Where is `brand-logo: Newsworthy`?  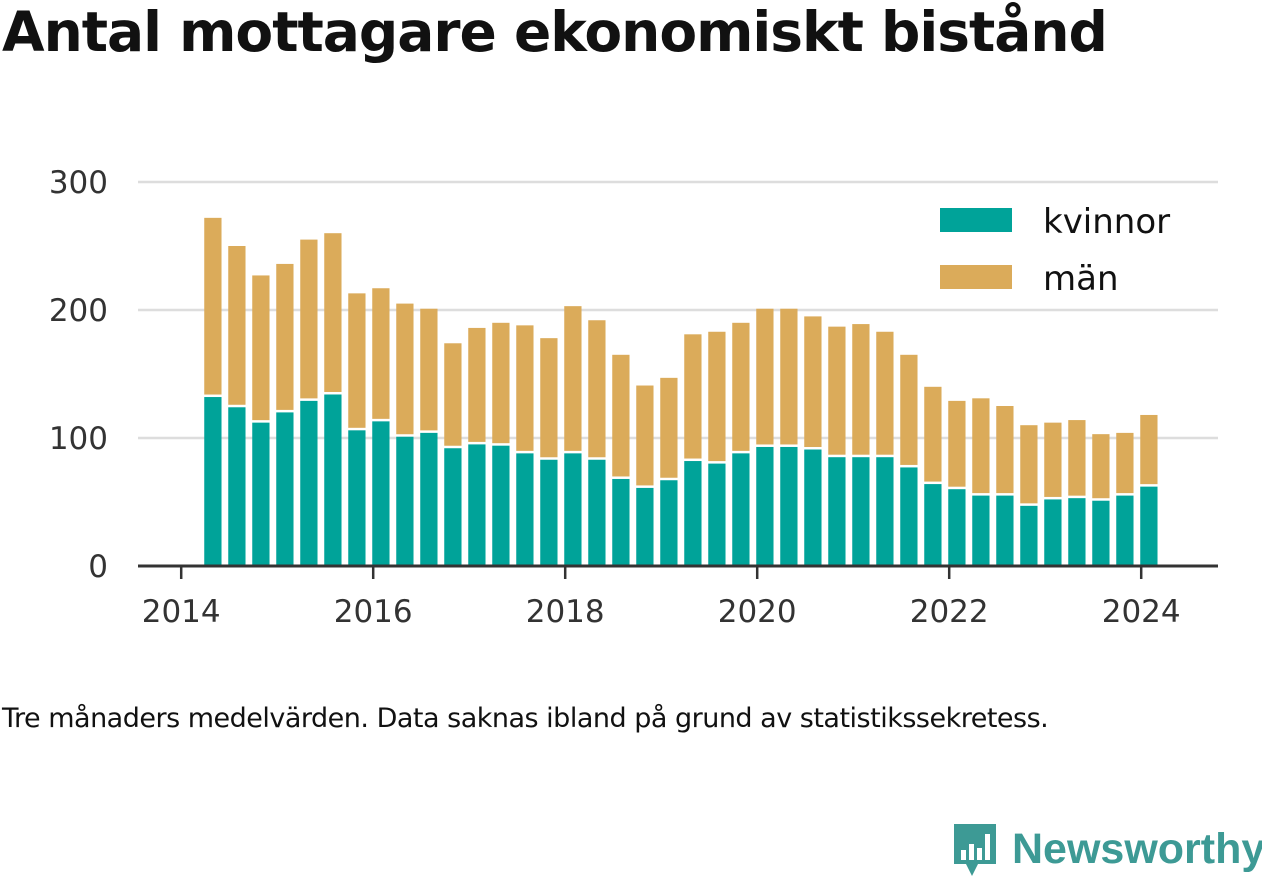
brand-logo: Newsworthy is located at coordinates (1106, 849).